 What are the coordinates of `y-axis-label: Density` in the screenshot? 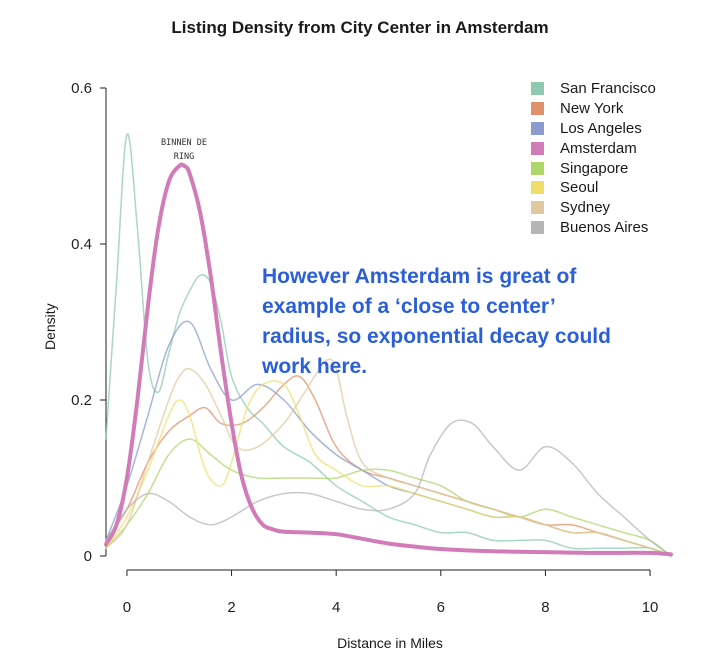 It's located at (50, 326).